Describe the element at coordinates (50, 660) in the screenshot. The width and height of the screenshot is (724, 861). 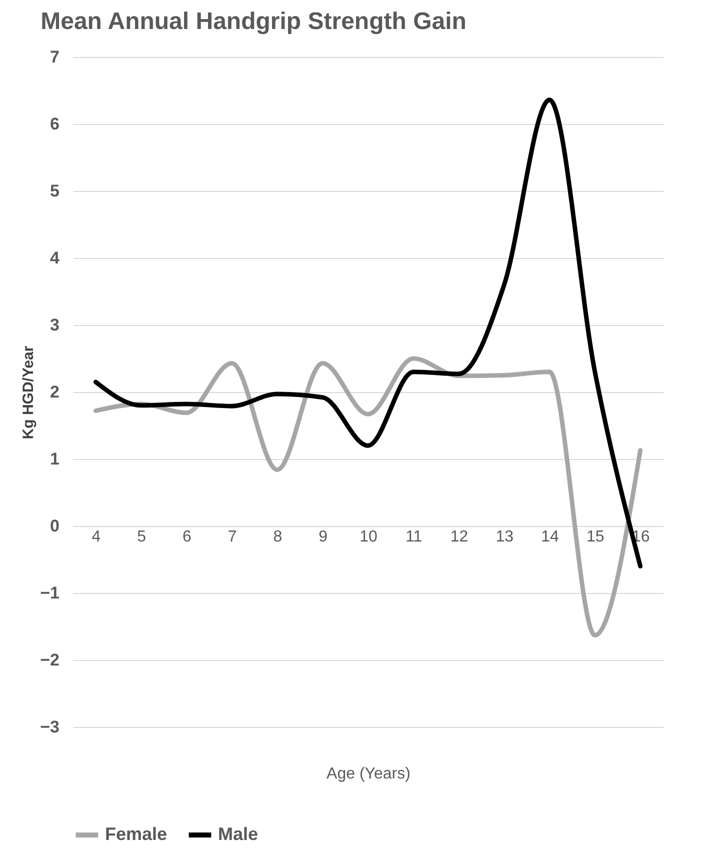
I see `y-tick-label: −2` at that location.